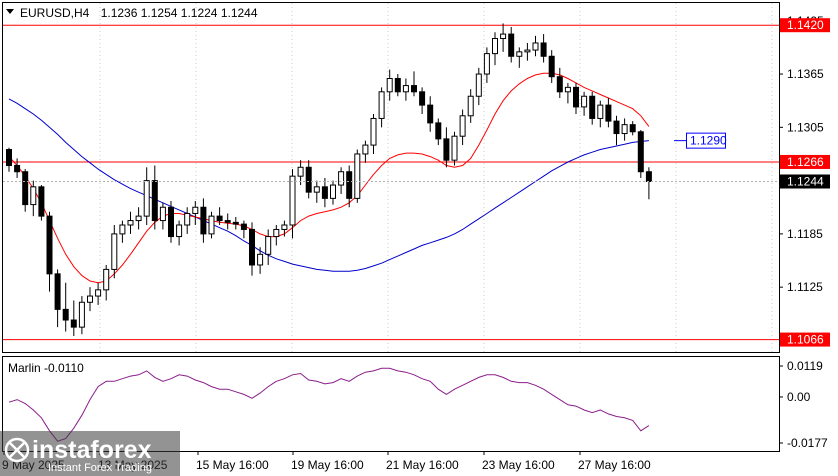 The height and width of the screenshot is (476, 838). Describe the element at coordinates (805, 287) in the screenshot. I see `price-tick-label: 1.1125` at that location.